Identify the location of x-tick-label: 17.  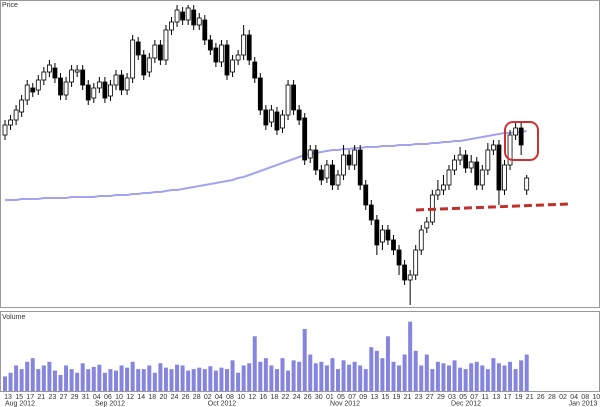
(508, 397).